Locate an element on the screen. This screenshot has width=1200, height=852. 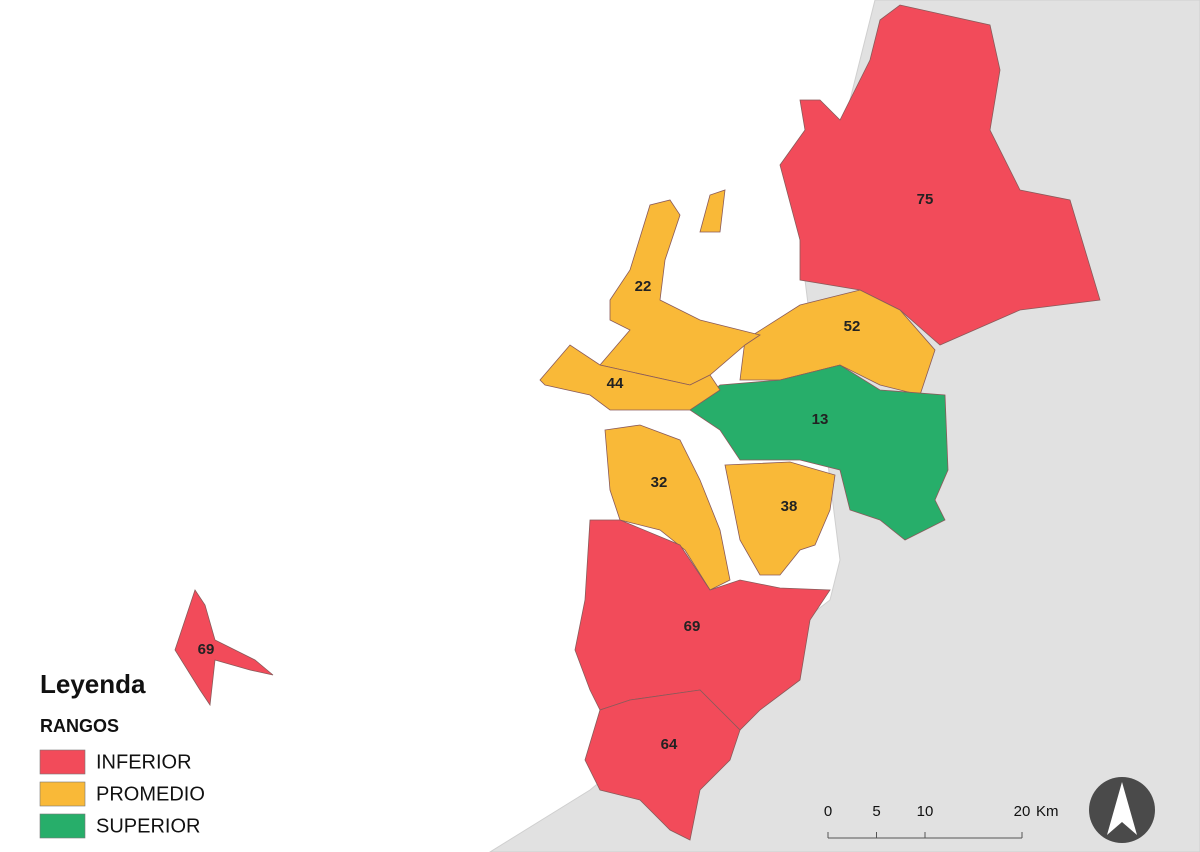
region-label: 75 is located at coordinates (925, 199).